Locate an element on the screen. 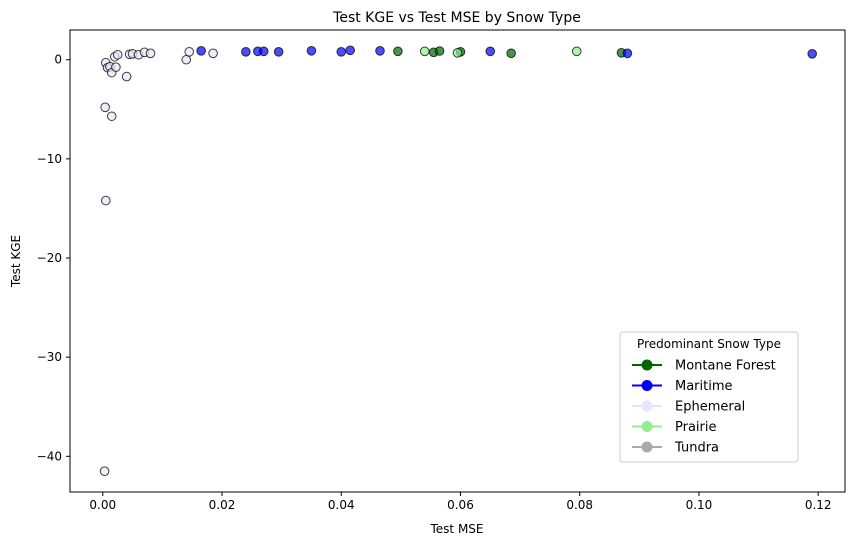  y-tick-label: −40 is located at coordinates (49, 456).